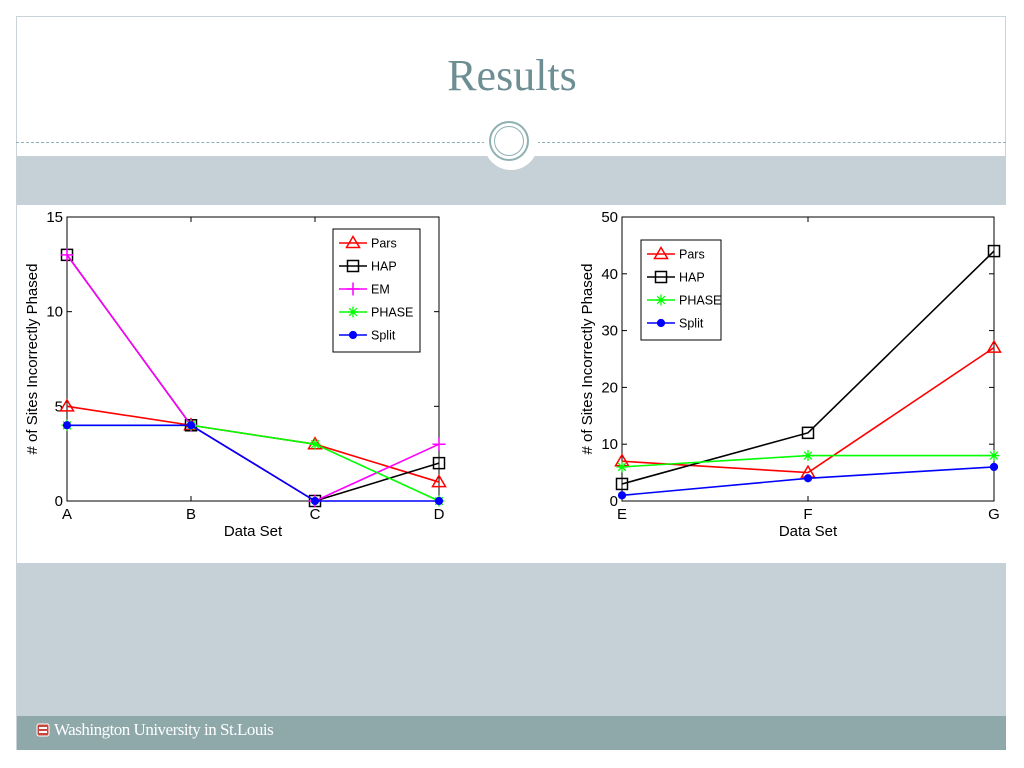  I want to click on series-hap, so click(808, 367).